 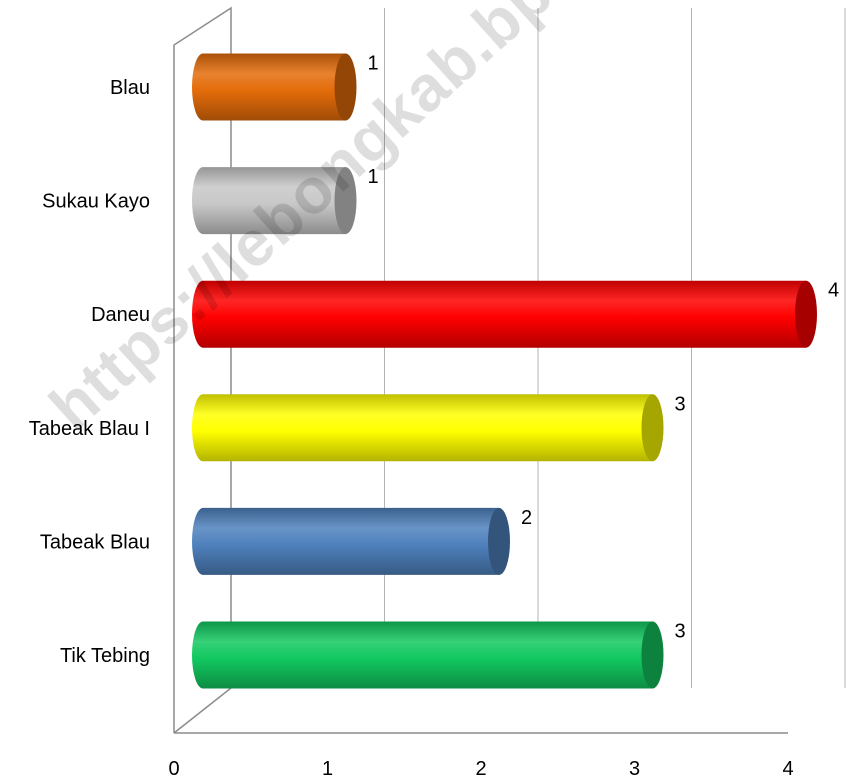 What do you see at coordinates (787, 768) in the screenshot?
I see `x-tick-label: 4` at bounding box center [787, 768].